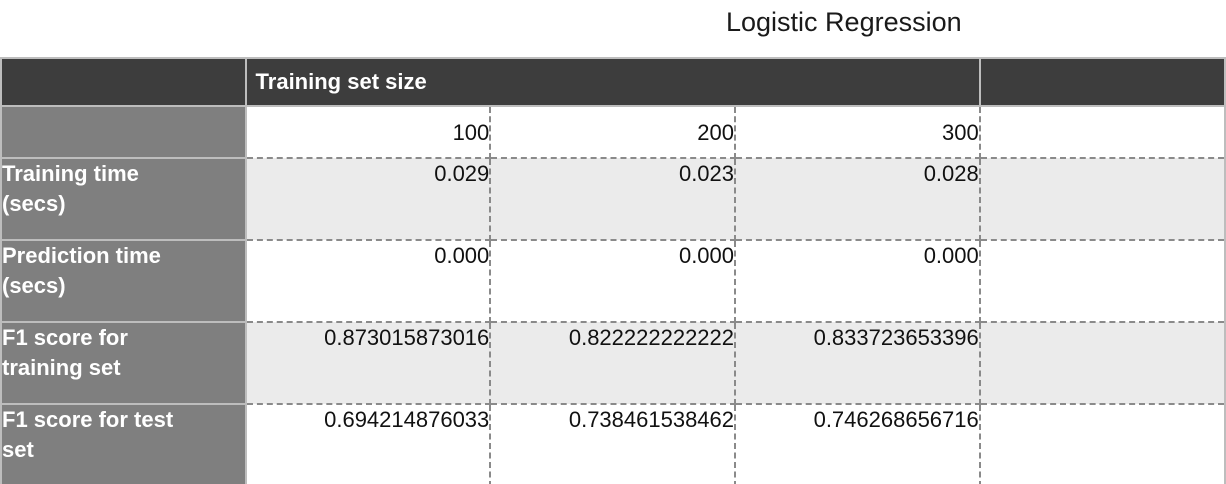 The image size is (1226, 484). Describe the element at coordinates (1102, 132) in the screenshot. I see `size-cell` at that location.